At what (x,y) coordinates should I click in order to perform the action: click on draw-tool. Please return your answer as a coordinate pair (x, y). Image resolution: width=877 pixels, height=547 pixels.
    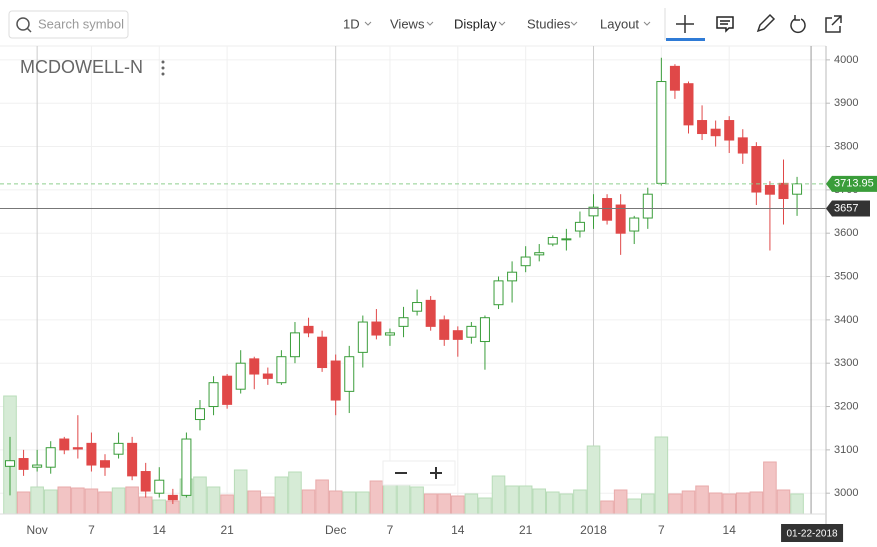
    Looking at the image, I should click on (766, 23).